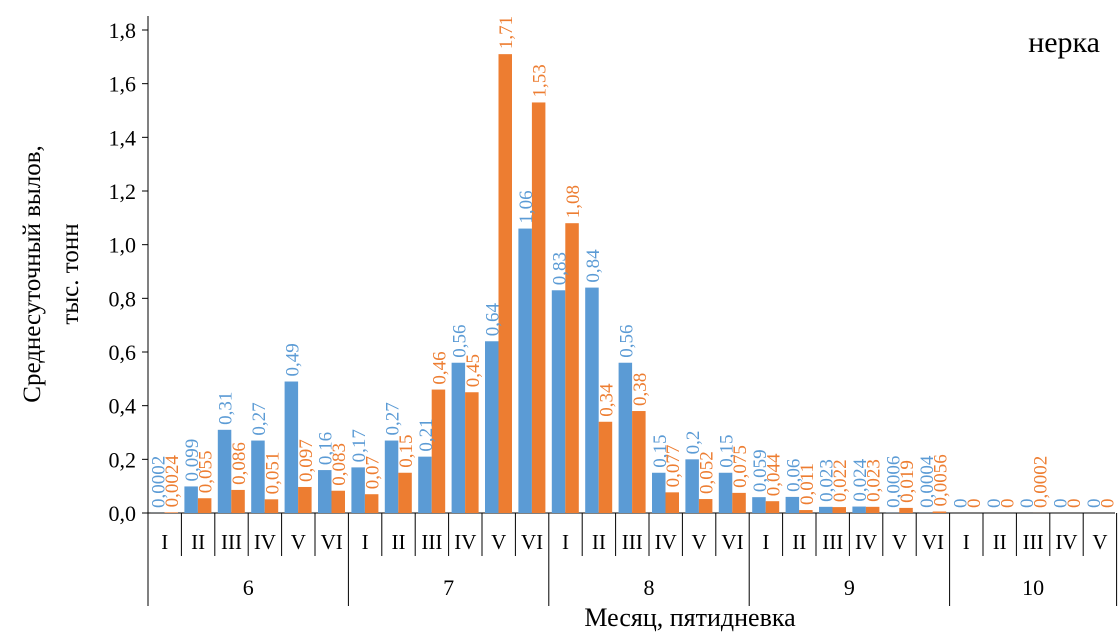  I want to click on y-tick-label: 0,8, so click(123, 298).